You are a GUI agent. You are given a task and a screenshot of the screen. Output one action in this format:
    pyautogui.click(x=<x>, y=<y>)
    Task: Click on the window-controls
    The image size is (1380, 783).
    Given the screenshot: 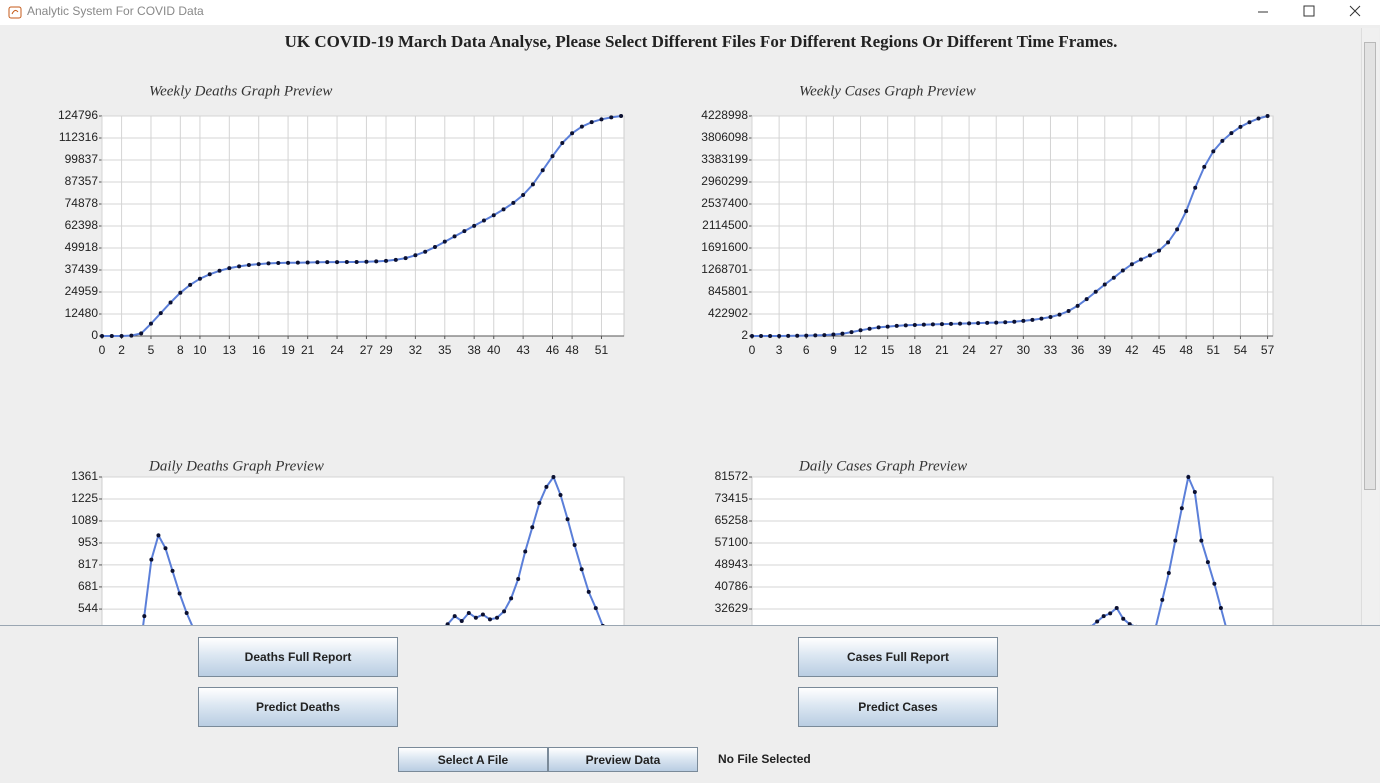 What is the action you would take?
    pyautogui.click(x=1315, y=12)
    